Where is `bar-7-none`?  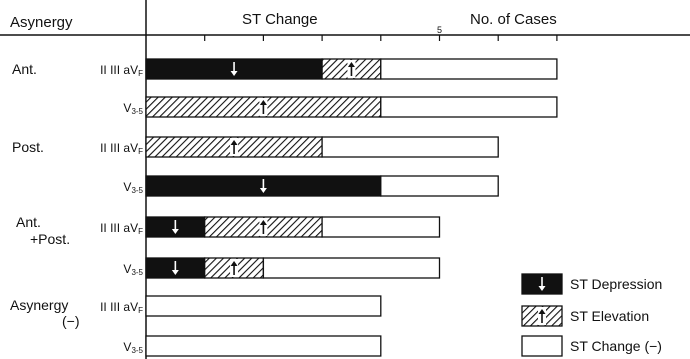
bar-7-none is located at coordinates (263, 346).